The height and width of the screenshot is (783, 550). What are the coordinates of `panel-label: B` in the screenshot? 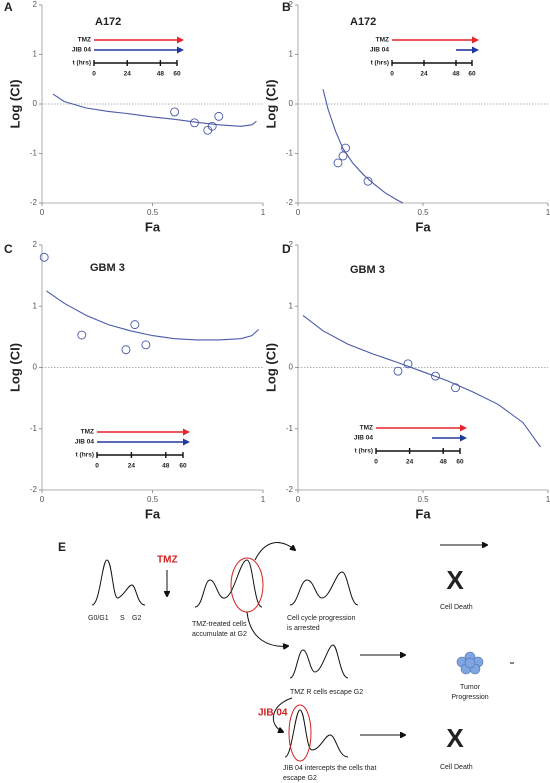 It's located at (286, 7).